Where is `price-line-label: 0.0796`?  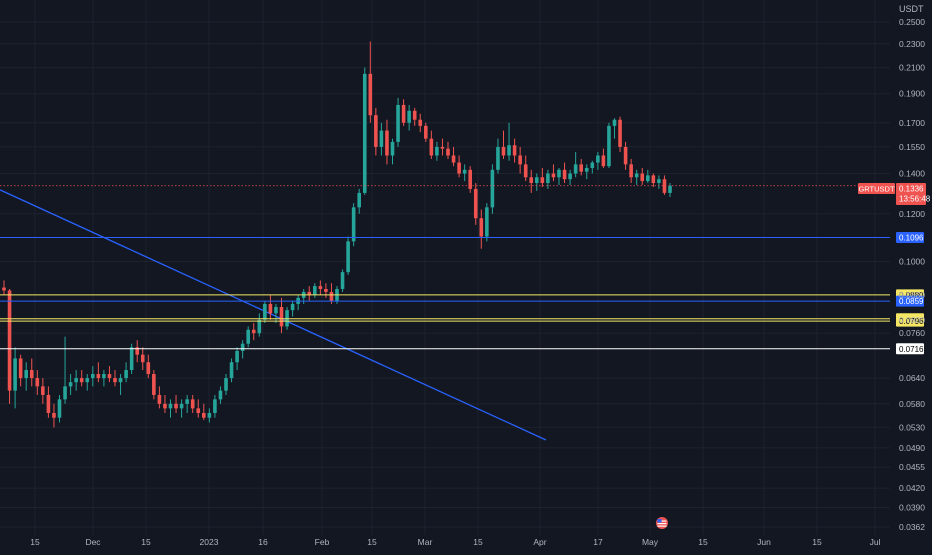 price-line-label: 0.0796 is located at coordinates (911, 321).